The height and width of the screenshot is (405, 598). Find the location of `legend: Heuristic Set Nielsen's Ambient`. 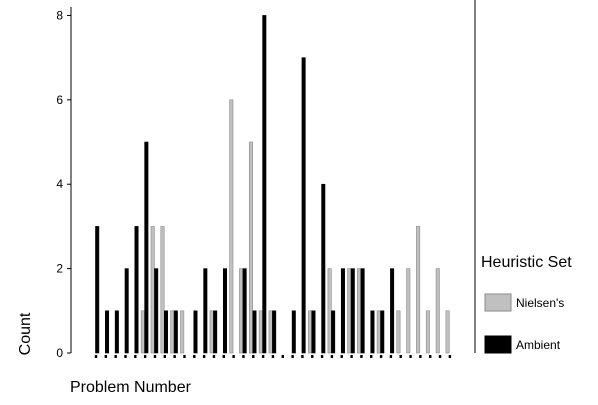

legend: Heuristic Set Nielsen's Ambient is located at coordinates (526, 304).